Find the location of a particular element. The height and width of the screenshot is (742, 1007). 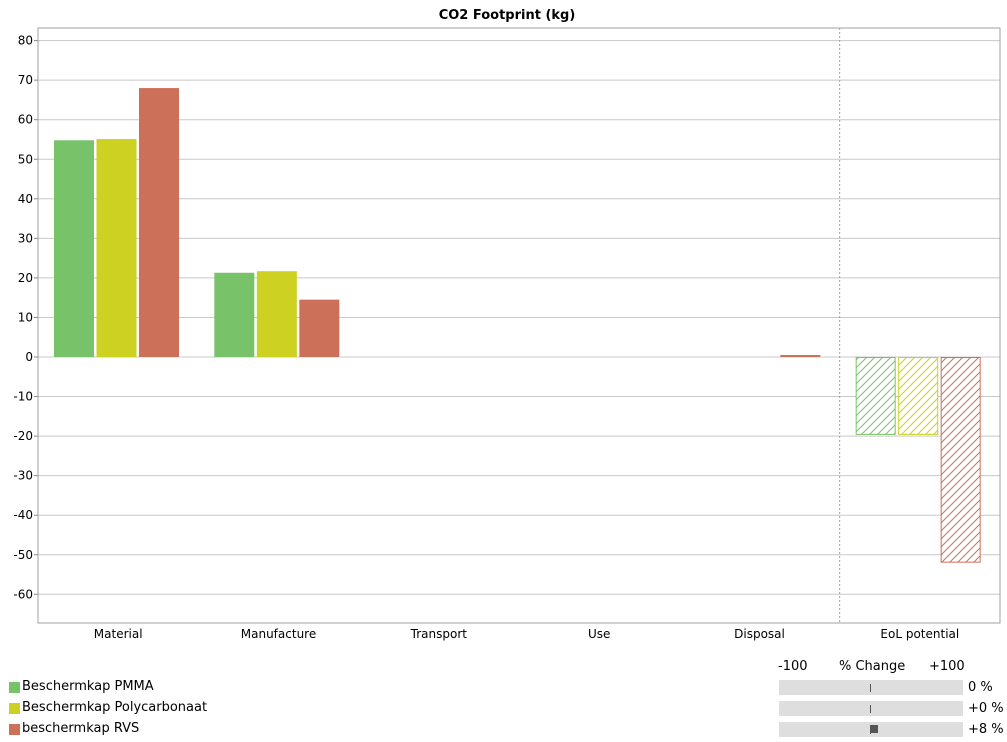

y-tick-label: 60 is located at coordinates (25, 120).